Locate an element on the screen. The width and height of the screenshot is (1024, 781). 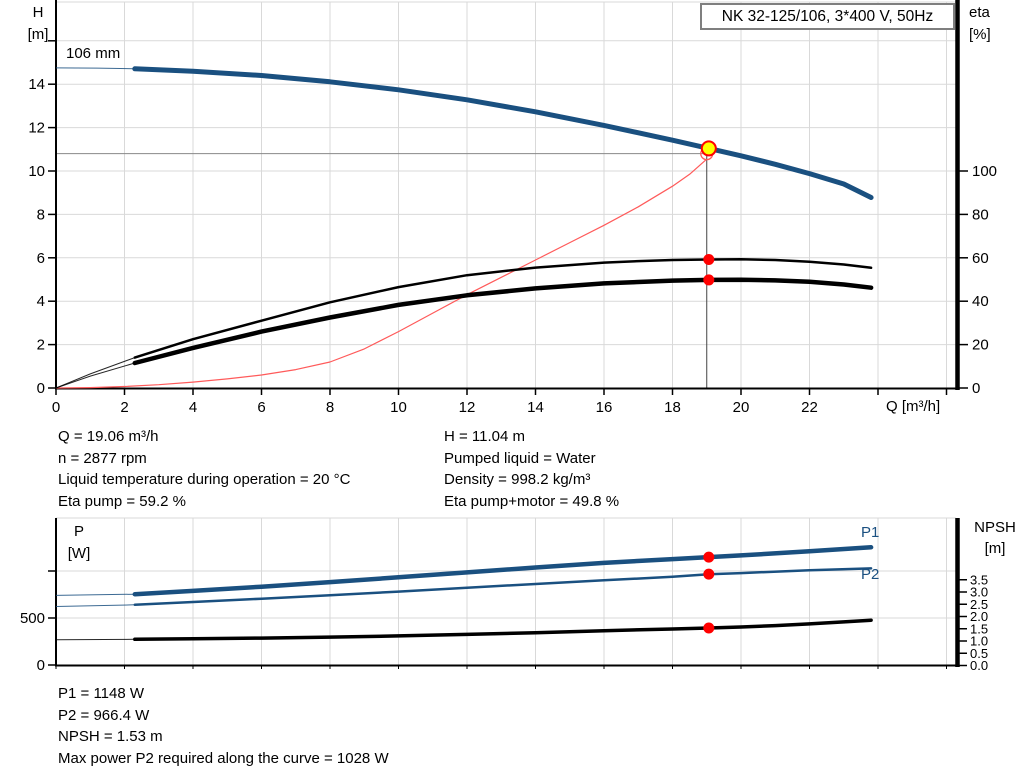
h-tick-label: 10 is located at coordinates (36, 171).